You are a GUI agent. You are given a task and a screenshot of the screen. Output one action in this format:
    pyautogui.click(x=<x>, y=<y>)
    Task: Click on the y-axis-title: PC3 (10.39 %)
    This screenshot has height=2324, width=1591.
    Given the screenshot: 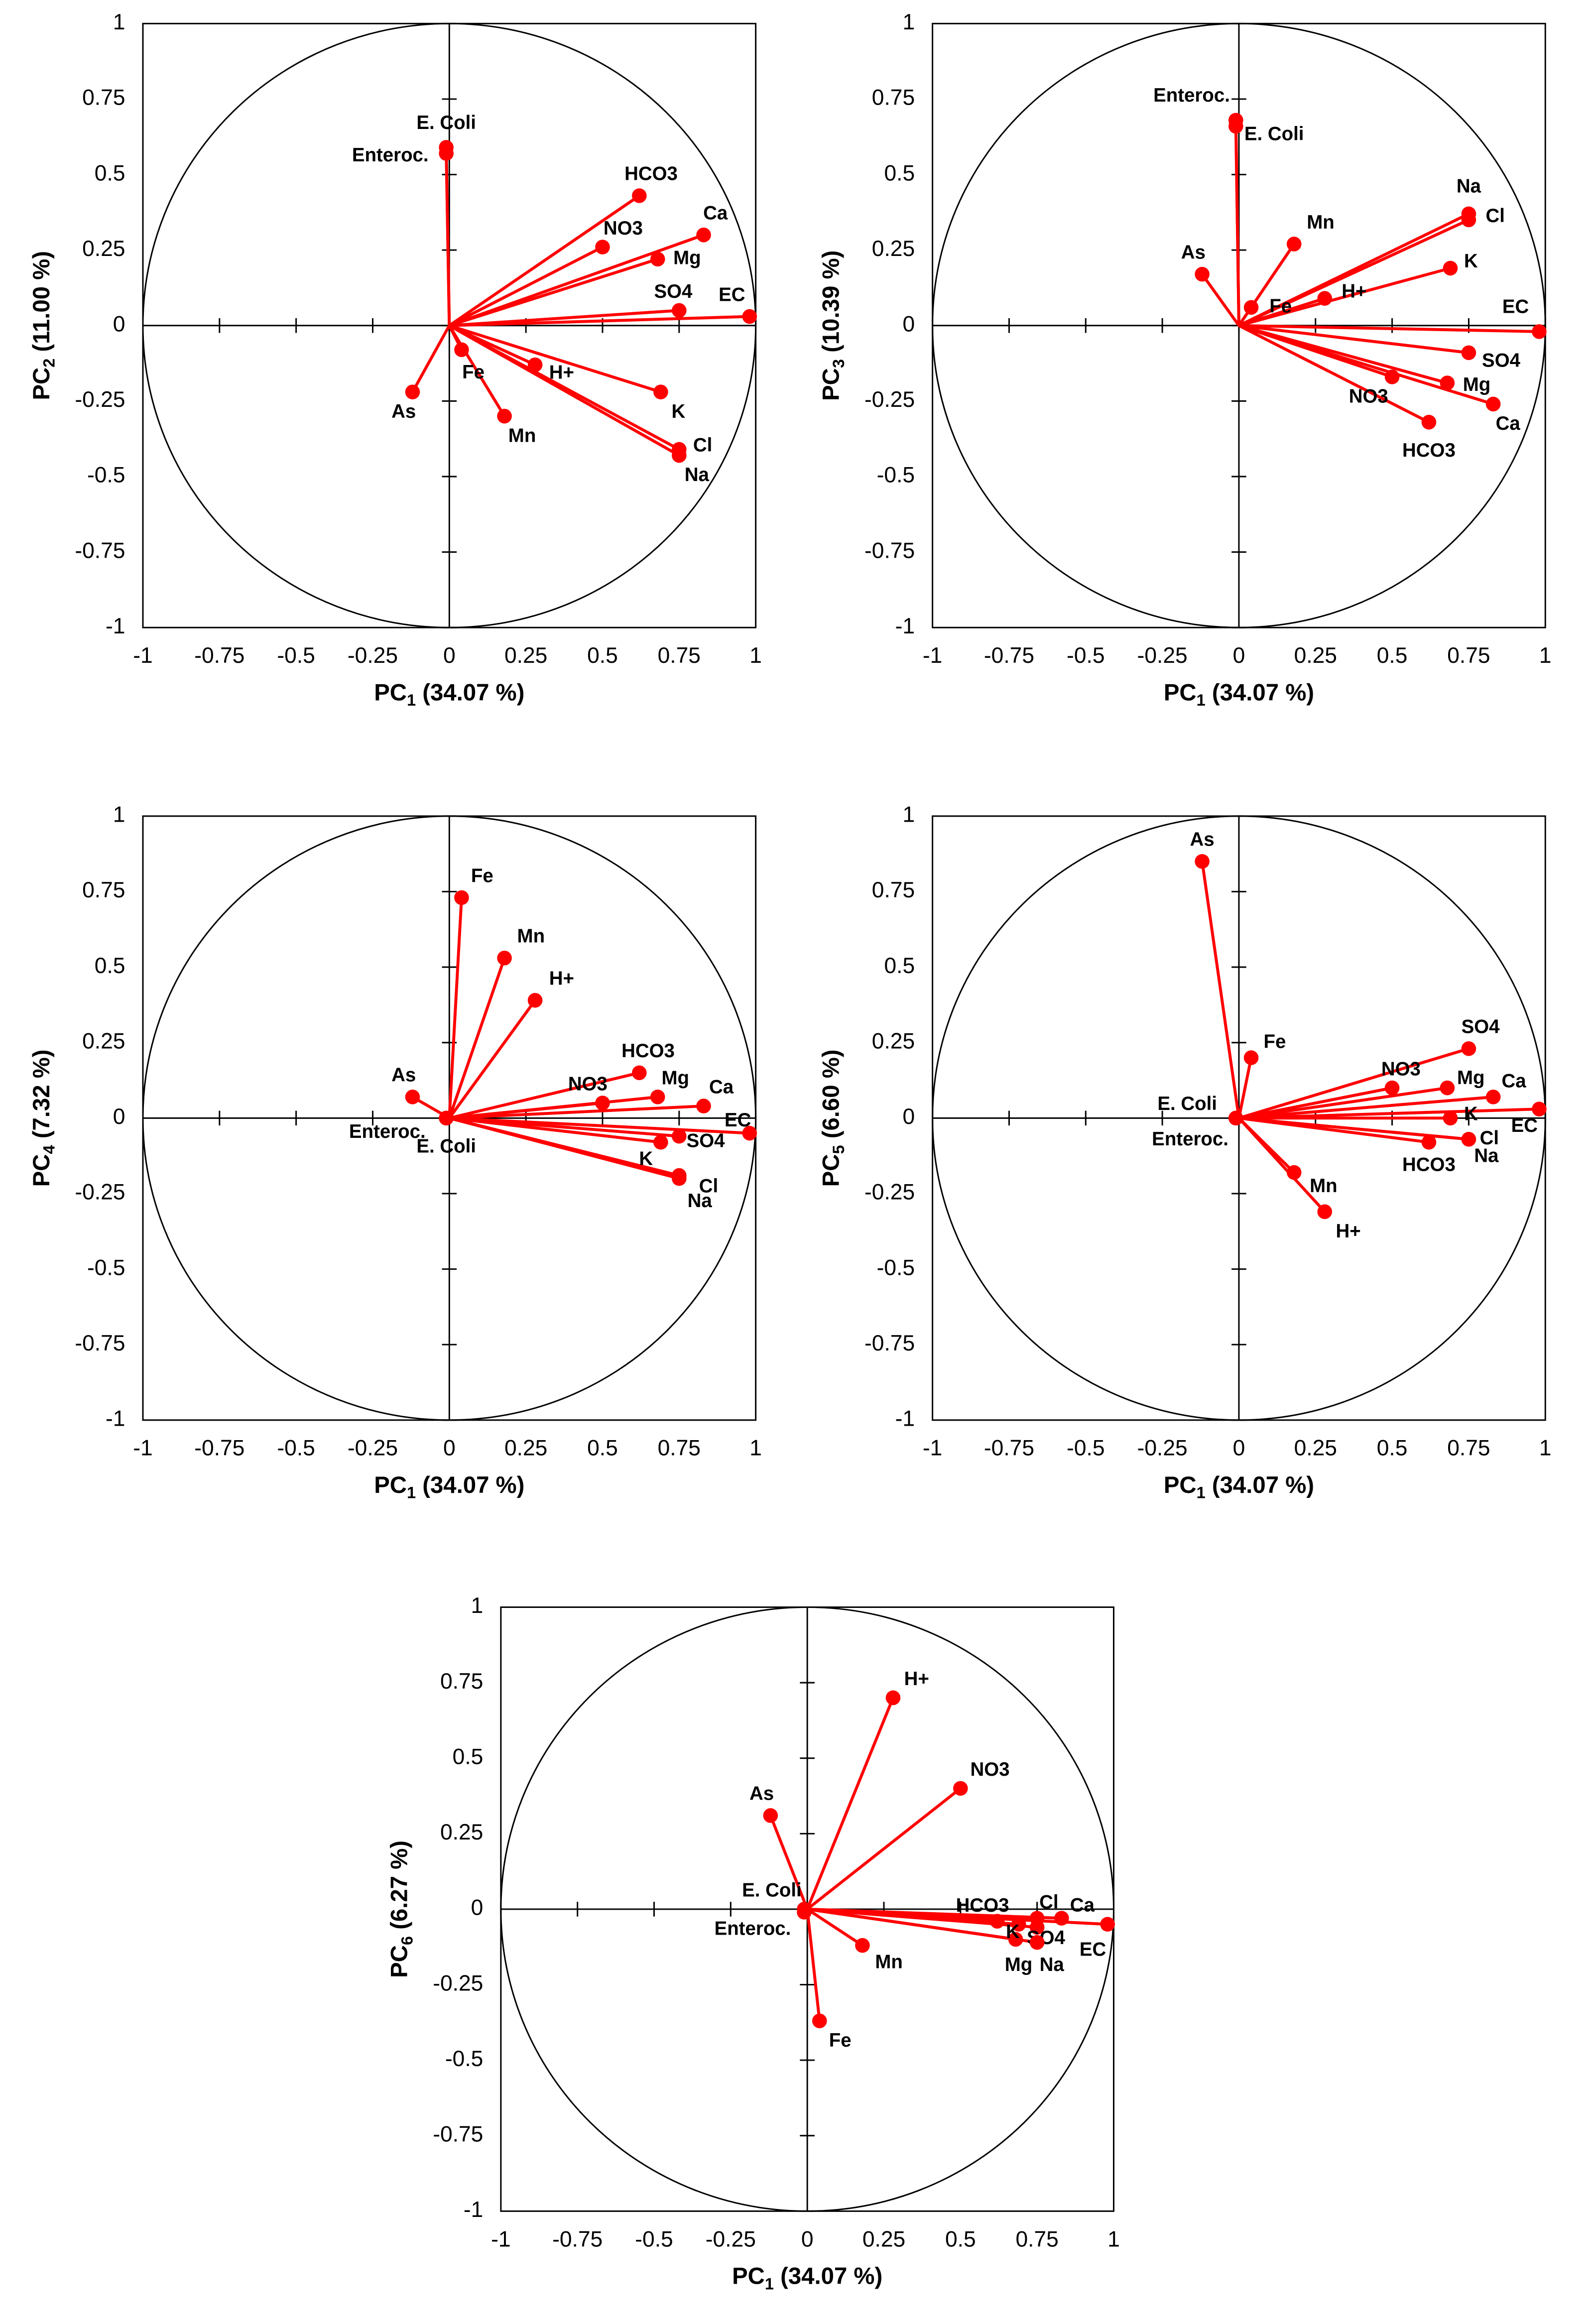 What is the action you would take?
    pyautogui.click(x=833, y=325)
    